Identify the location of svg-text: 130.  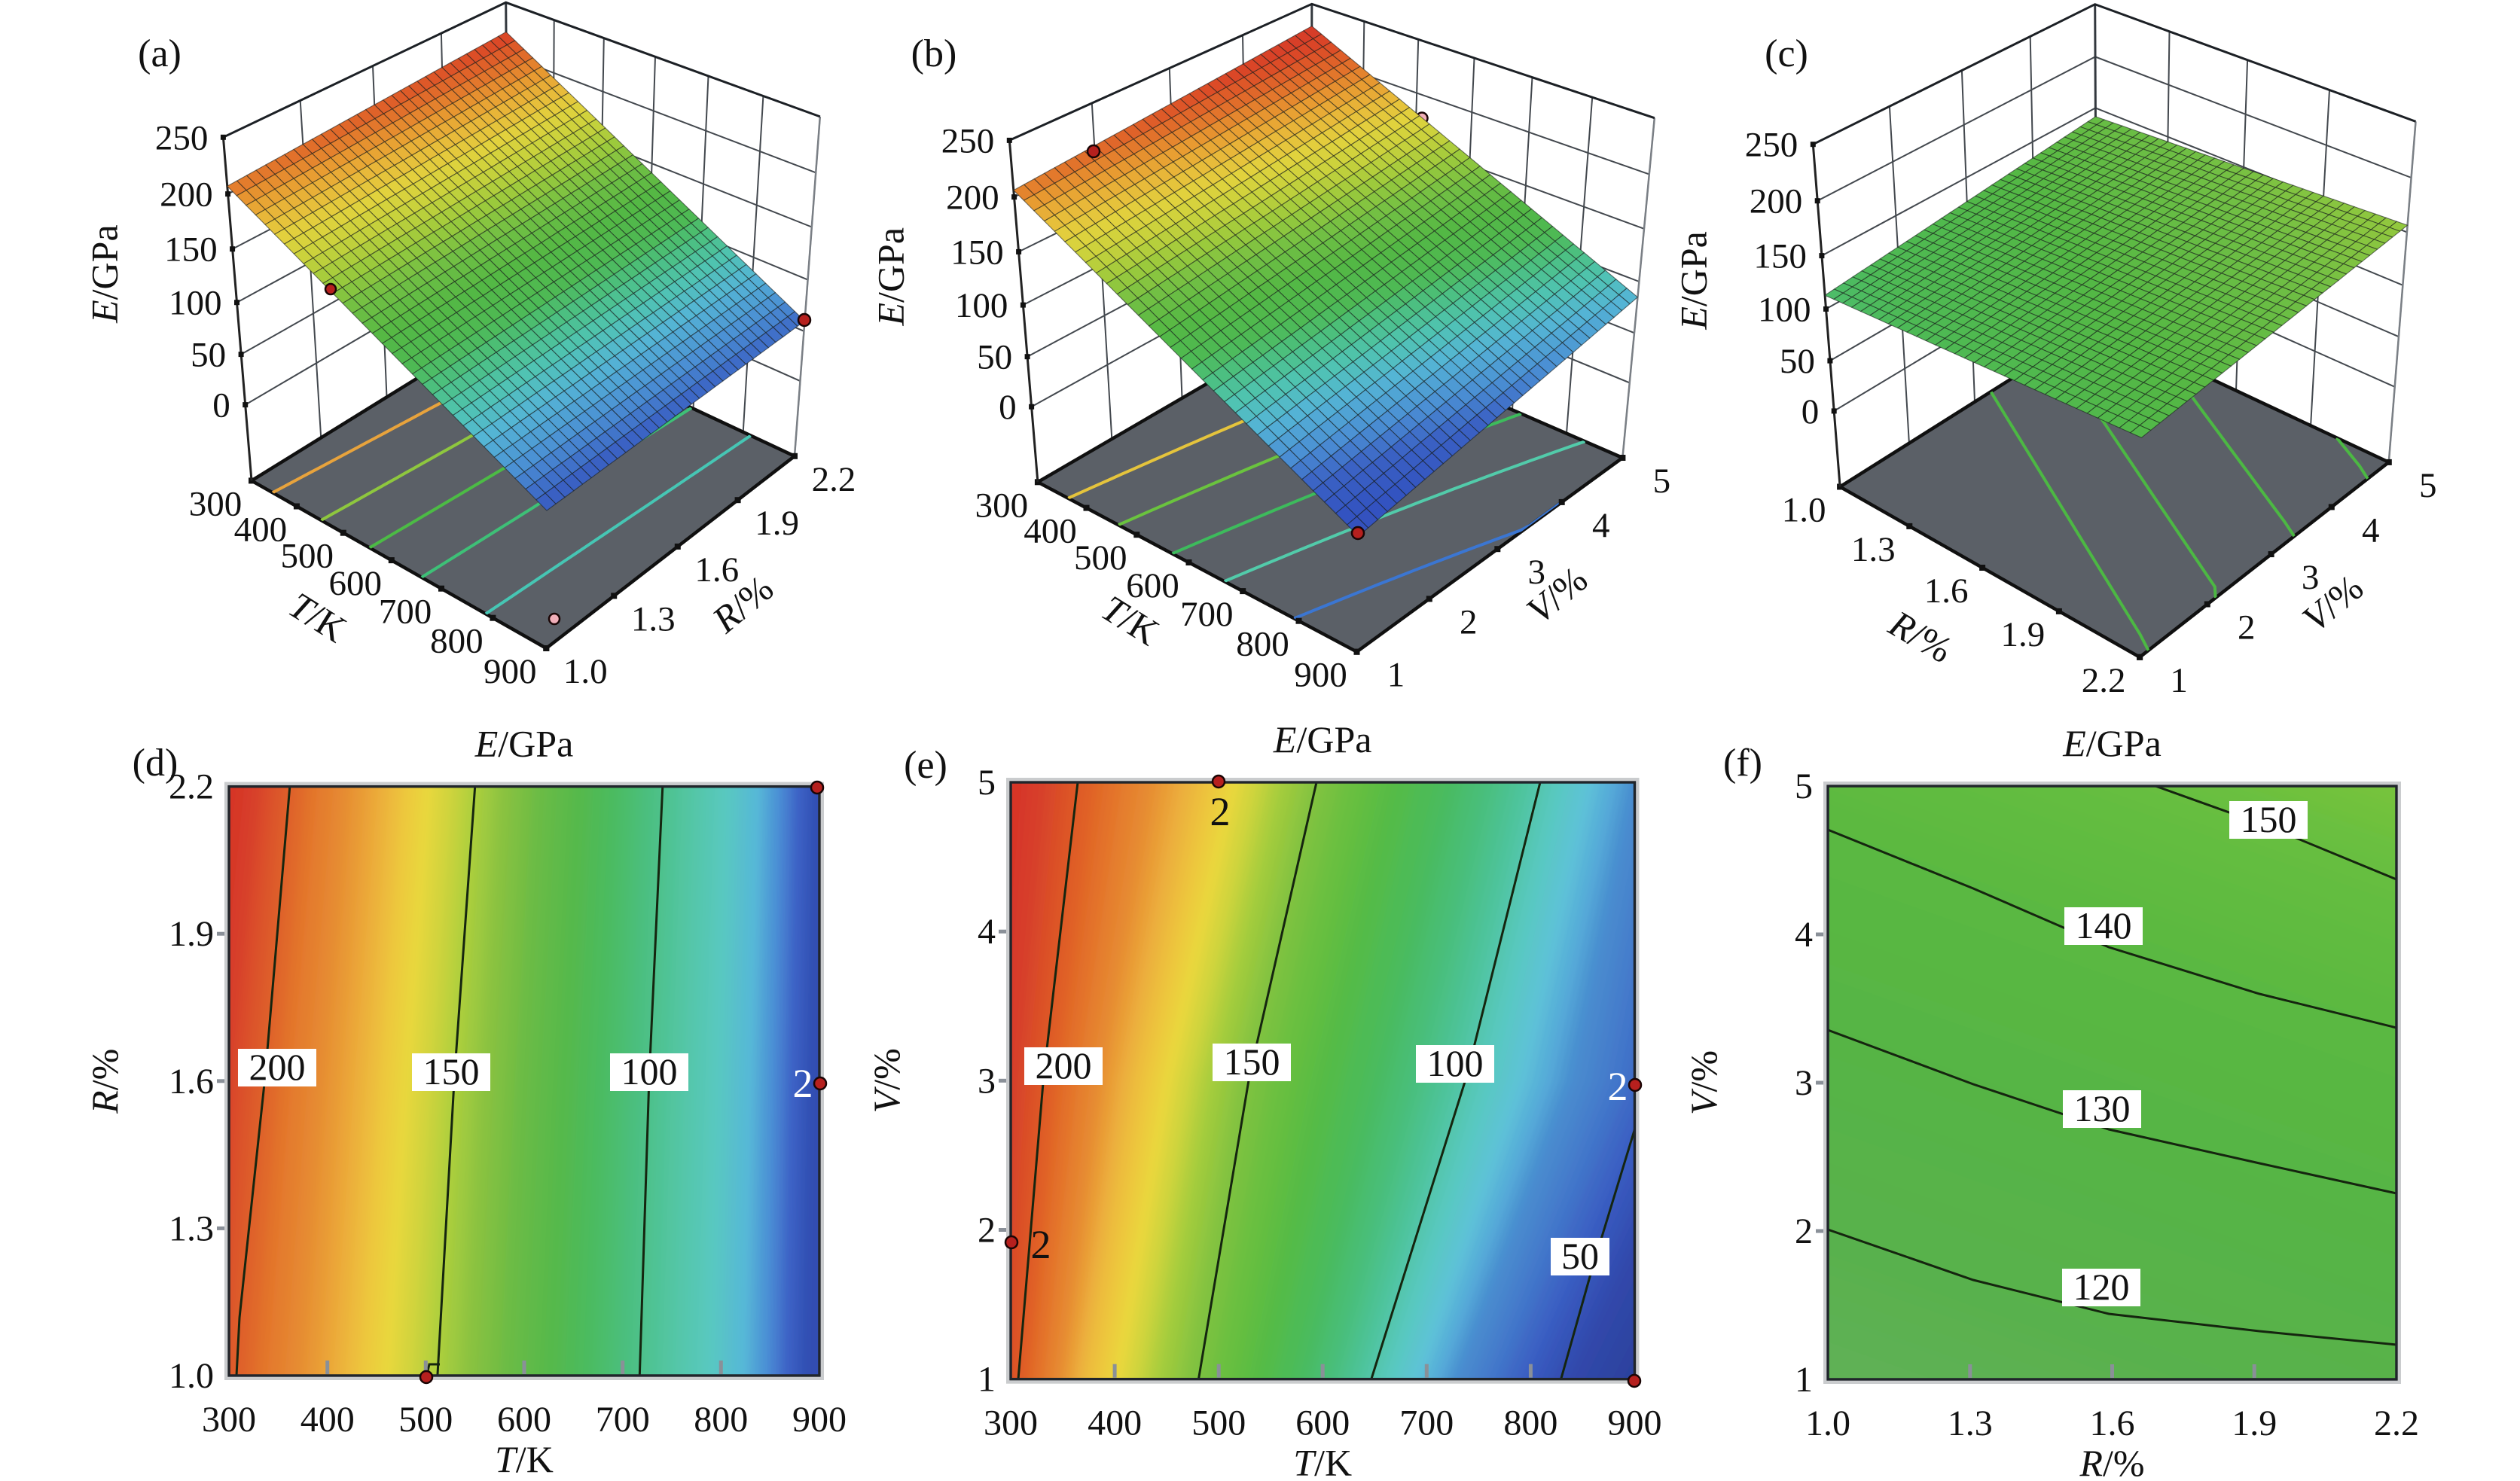
(2102, 1108).